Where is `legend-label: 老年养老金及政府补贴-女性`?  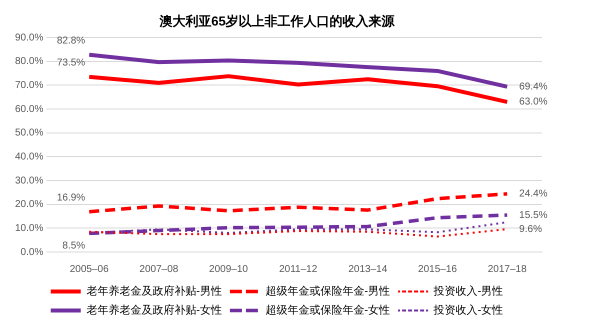 legend-label: 老年养老金及政府补贴-女性 is located at coordinates (154, 310).